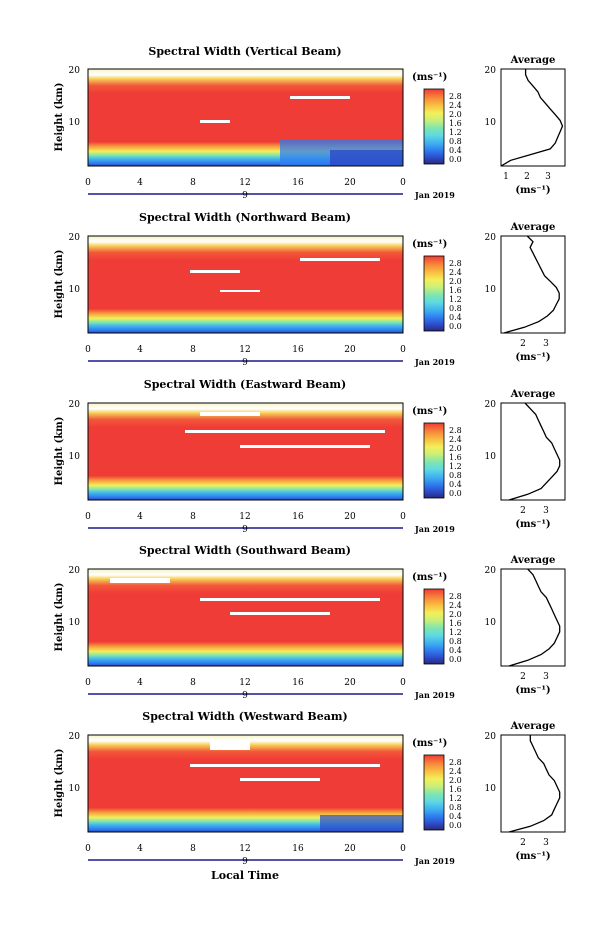  I want to click on average-unit: (ms⁻¹), so click(532, 690).